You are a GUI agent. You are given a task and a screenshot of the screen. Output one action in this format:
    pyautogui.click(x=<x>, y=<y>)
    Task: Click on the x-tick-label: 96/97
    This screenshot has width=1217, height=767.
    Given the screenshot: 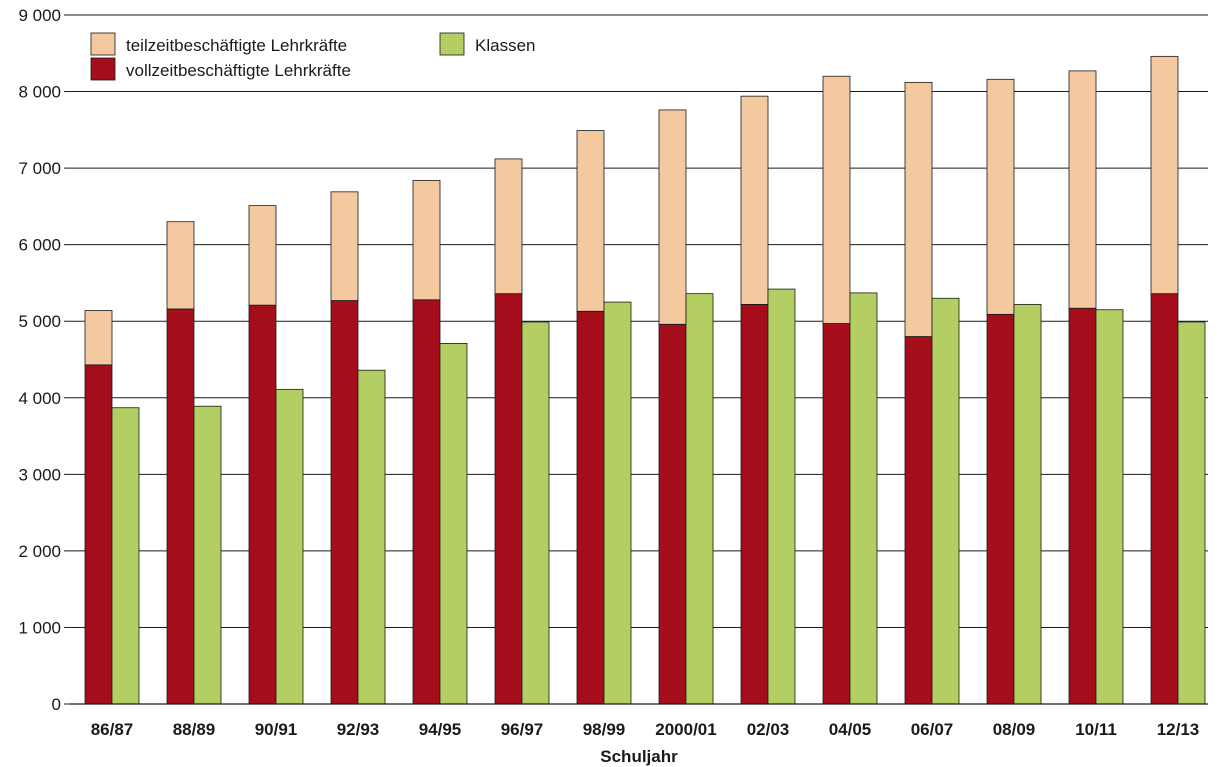 What is the action you would take?
    pyautogui.click(x=522, y=729)
    